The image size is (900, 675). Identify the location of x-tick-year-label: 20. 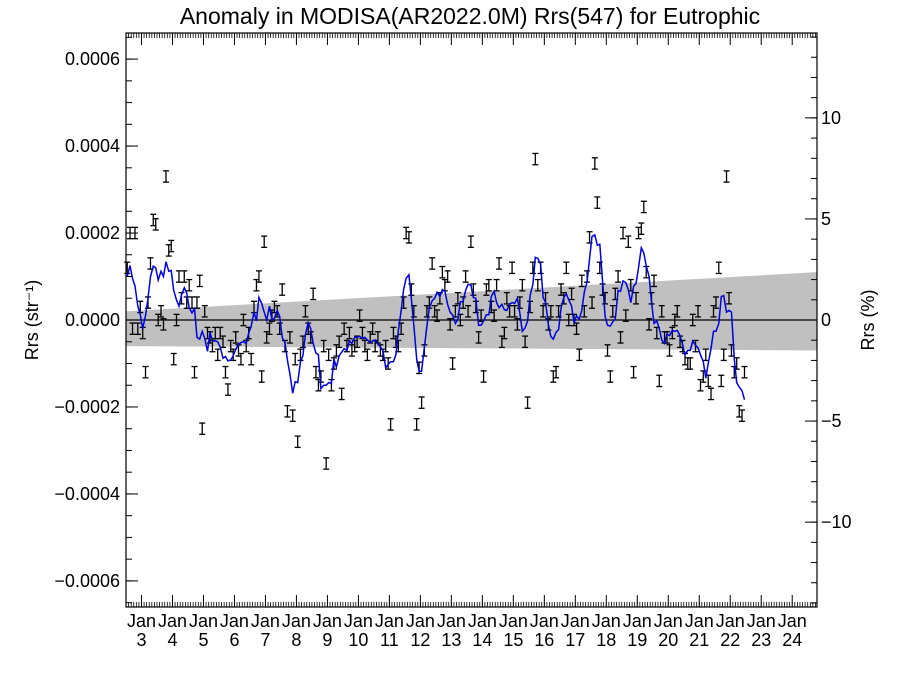
(668, 640).